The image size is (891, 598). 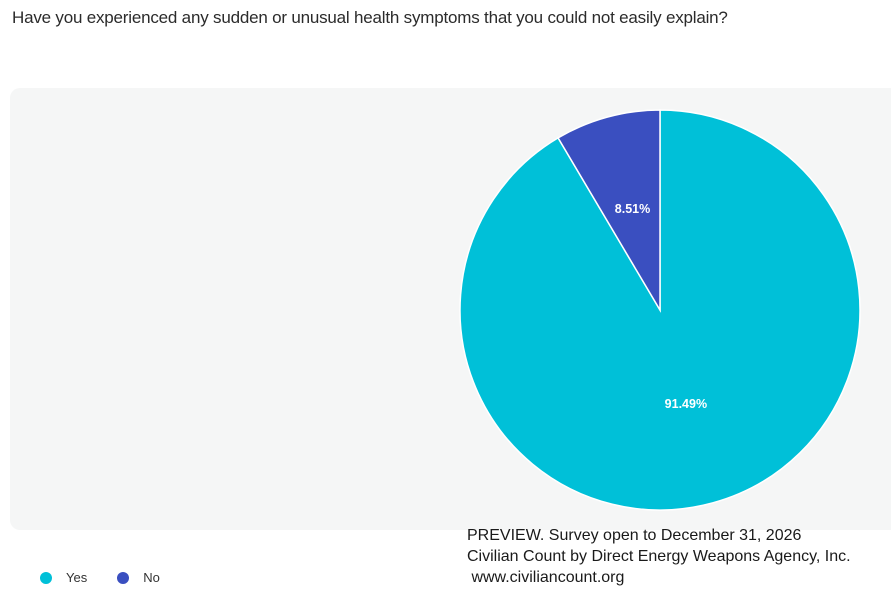 I want to click on pie-label-no: 8.51%, so click(x=632, y=209).